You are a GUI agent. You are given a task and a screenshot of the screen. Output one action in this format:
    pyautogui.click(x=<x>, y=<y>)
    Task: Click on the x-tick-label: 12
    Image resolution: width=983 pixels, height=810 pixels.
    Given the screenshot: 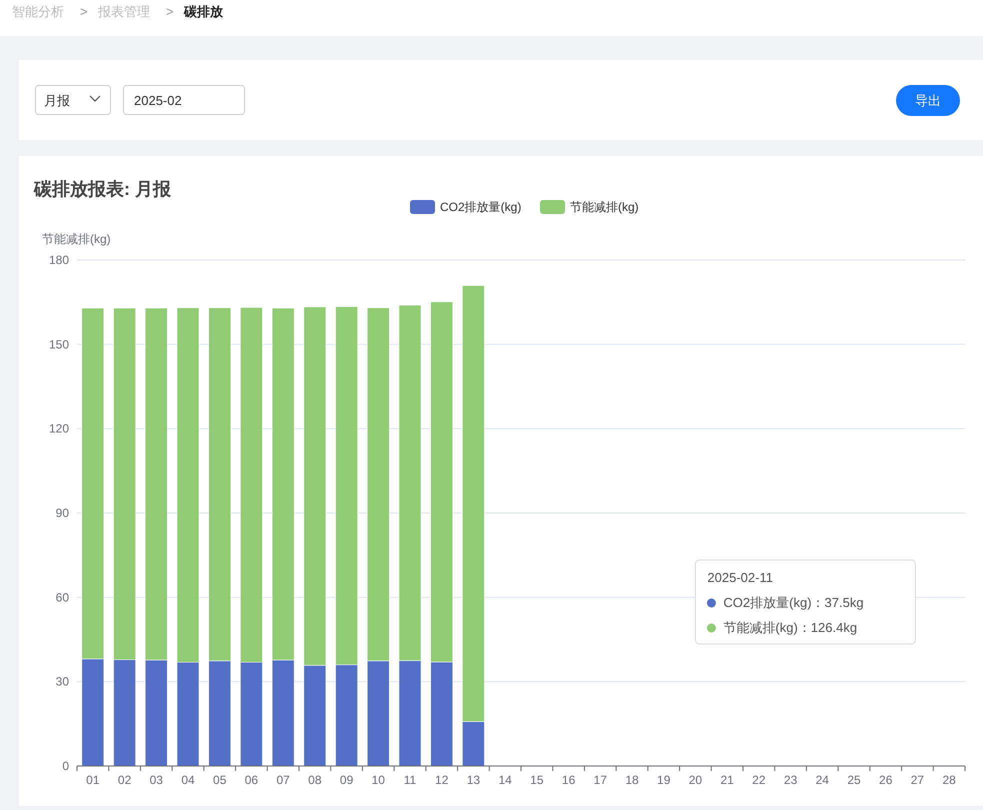 What is the action you would take?
    pyautogui.click(x=442, y=780)
    